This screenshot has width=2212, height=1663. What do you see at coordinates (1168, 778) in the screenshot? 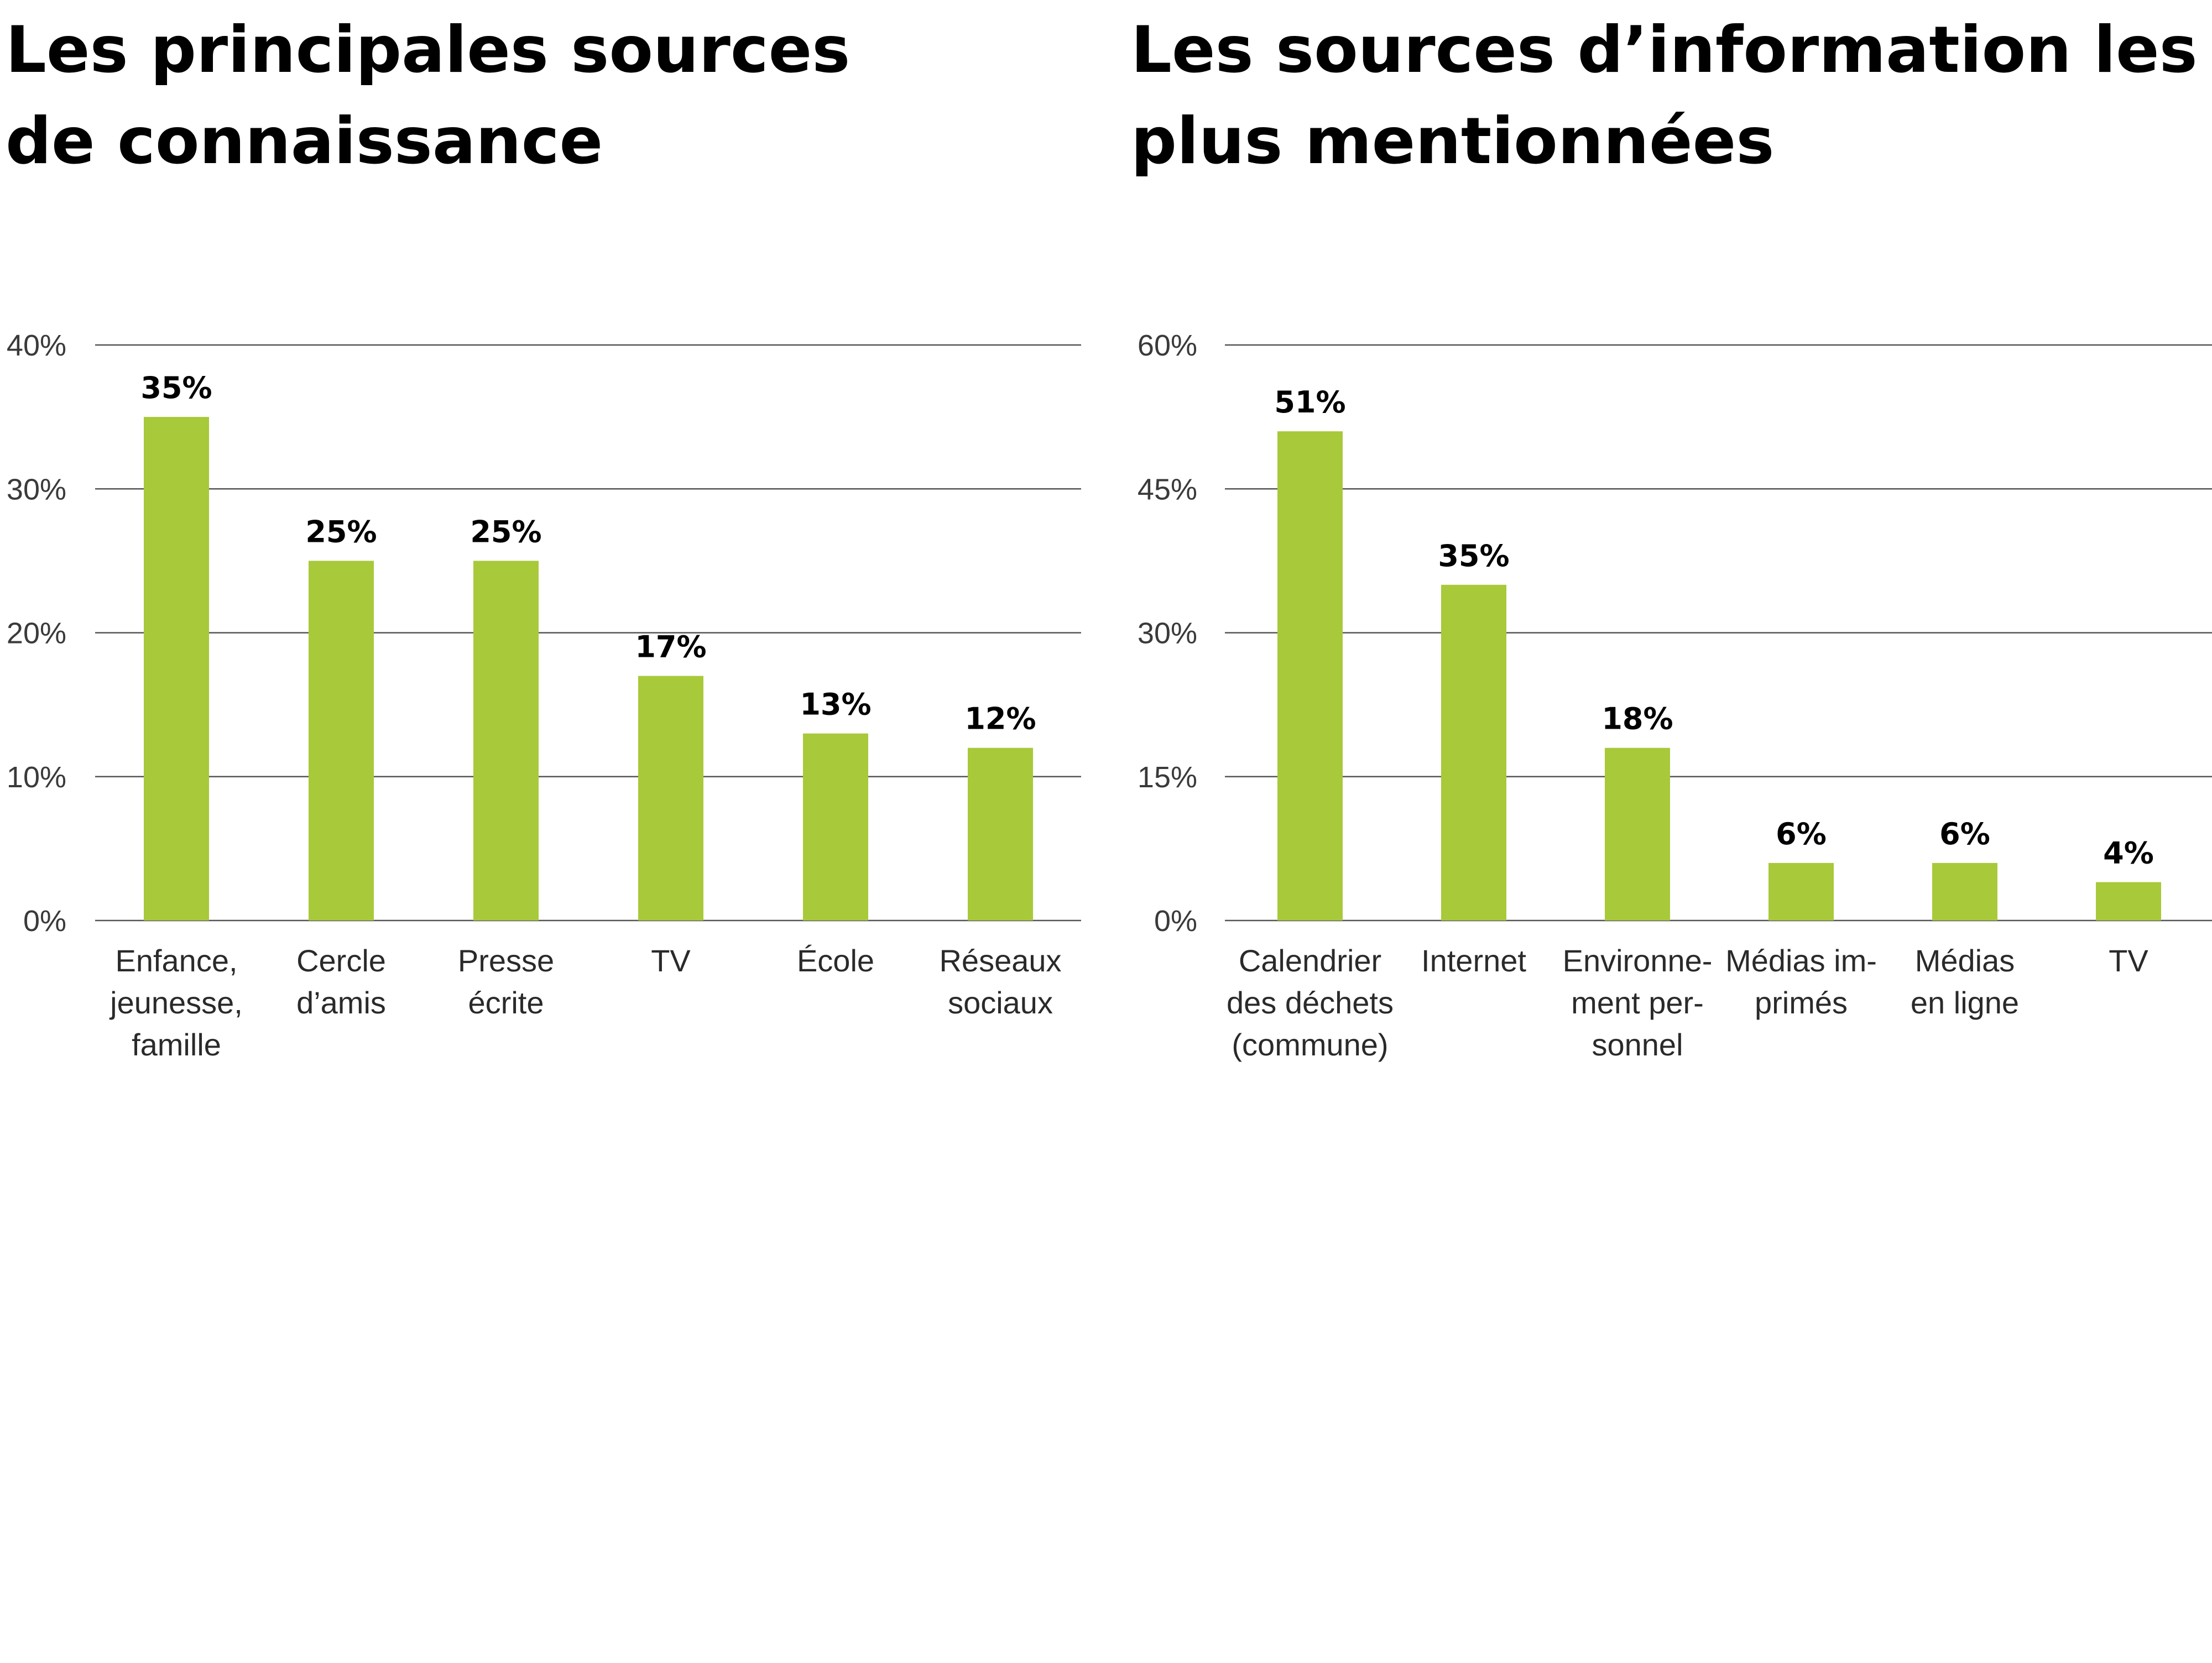
I see `y-tick-label: 15%` at bounding box center [1168, 778].